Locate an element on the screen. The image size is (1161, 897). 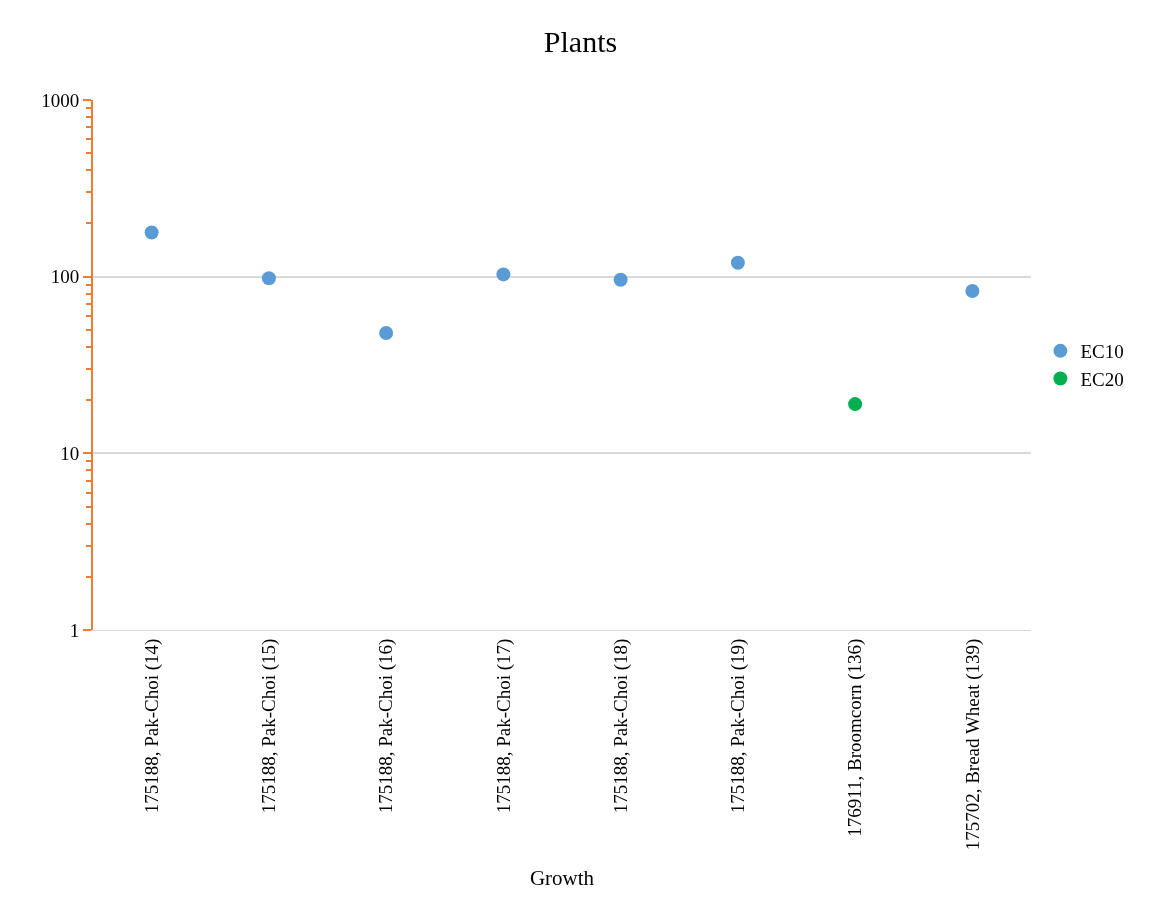
x-tick-label: 176911, Broomcorn (136) is located at coordinates (855, 737).